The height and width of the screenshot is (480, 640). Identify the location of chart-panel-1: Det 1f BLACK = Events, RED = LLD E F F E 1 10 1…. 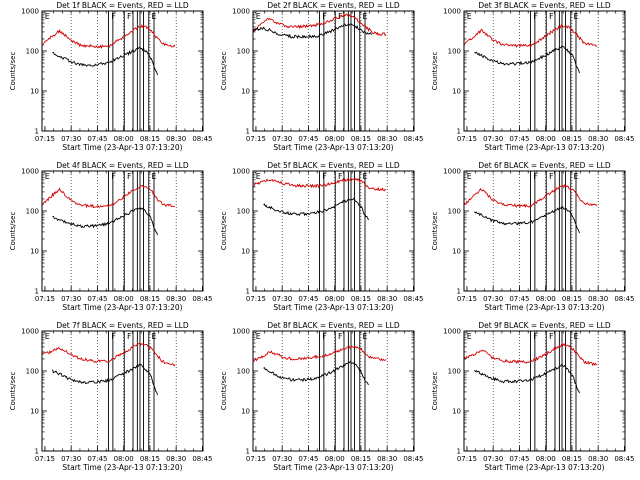
(111, 76).